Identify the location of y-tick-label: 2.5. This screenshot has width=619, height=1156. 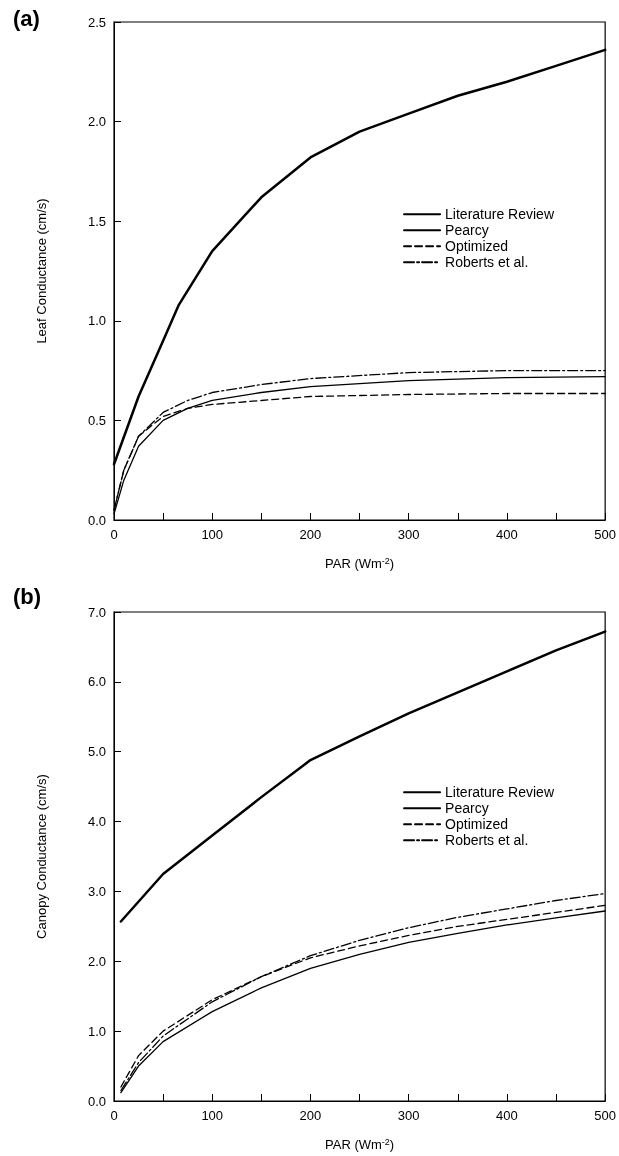
(96, 22).